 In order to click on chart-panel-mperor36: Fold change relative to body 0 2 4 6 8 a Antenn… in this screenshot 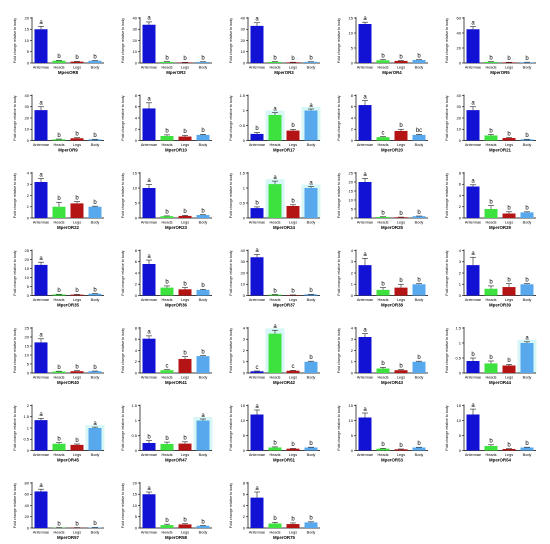, I will do `click(166, 278)`.